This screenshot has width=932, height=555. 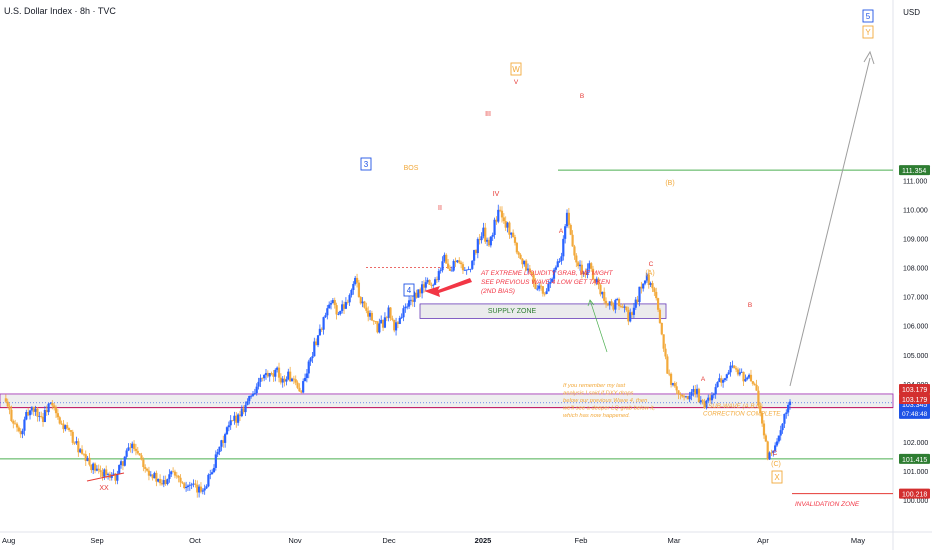 What do you see at coordinates (609, 409) in the screenshot?
I see `remember-note-line: we'll see a deeper LQ grab below it,` at bounding box center [609, 409].